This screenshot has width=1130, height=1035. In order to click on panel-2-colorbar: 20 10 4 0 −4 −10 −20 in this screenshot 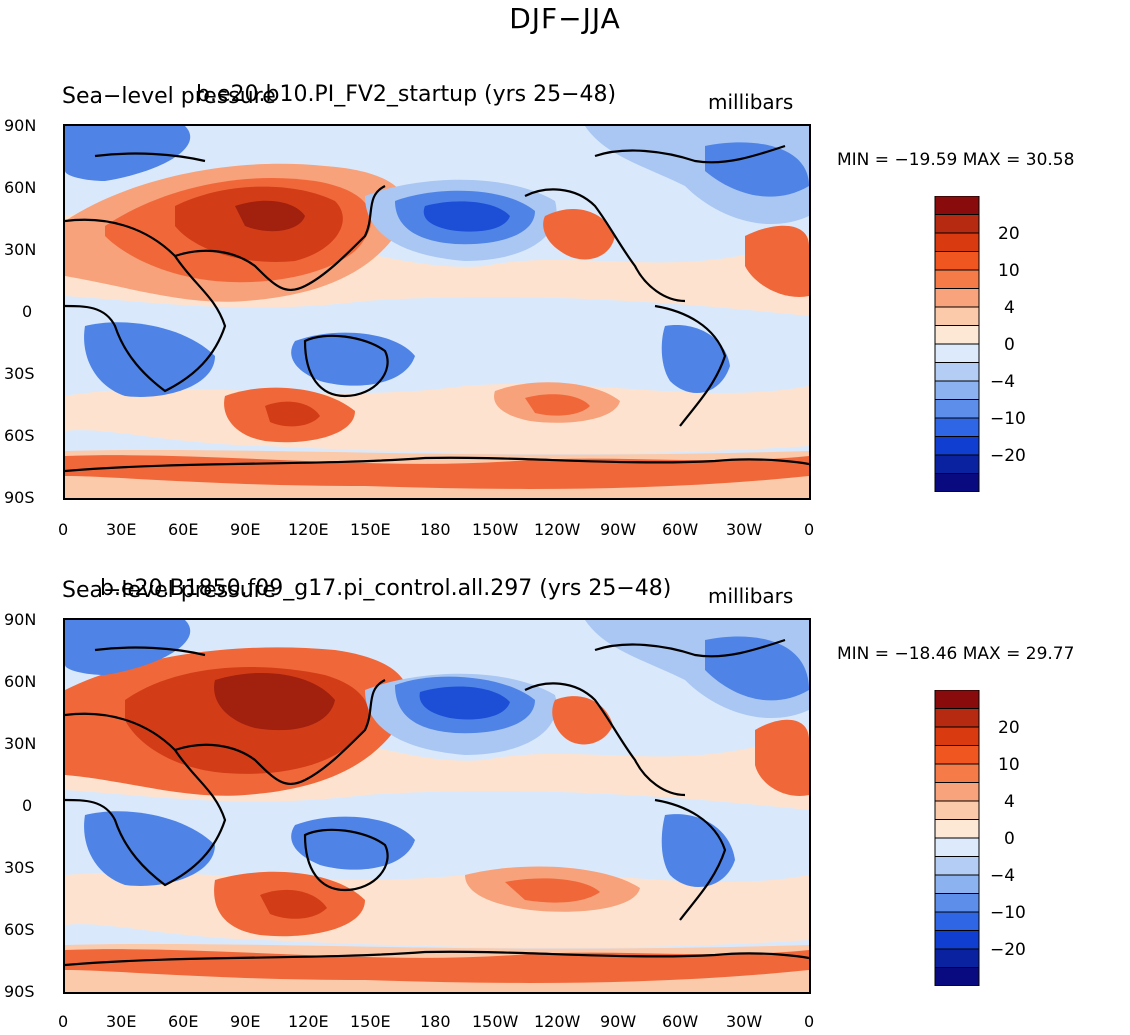, I will do `click(994, 838)`.